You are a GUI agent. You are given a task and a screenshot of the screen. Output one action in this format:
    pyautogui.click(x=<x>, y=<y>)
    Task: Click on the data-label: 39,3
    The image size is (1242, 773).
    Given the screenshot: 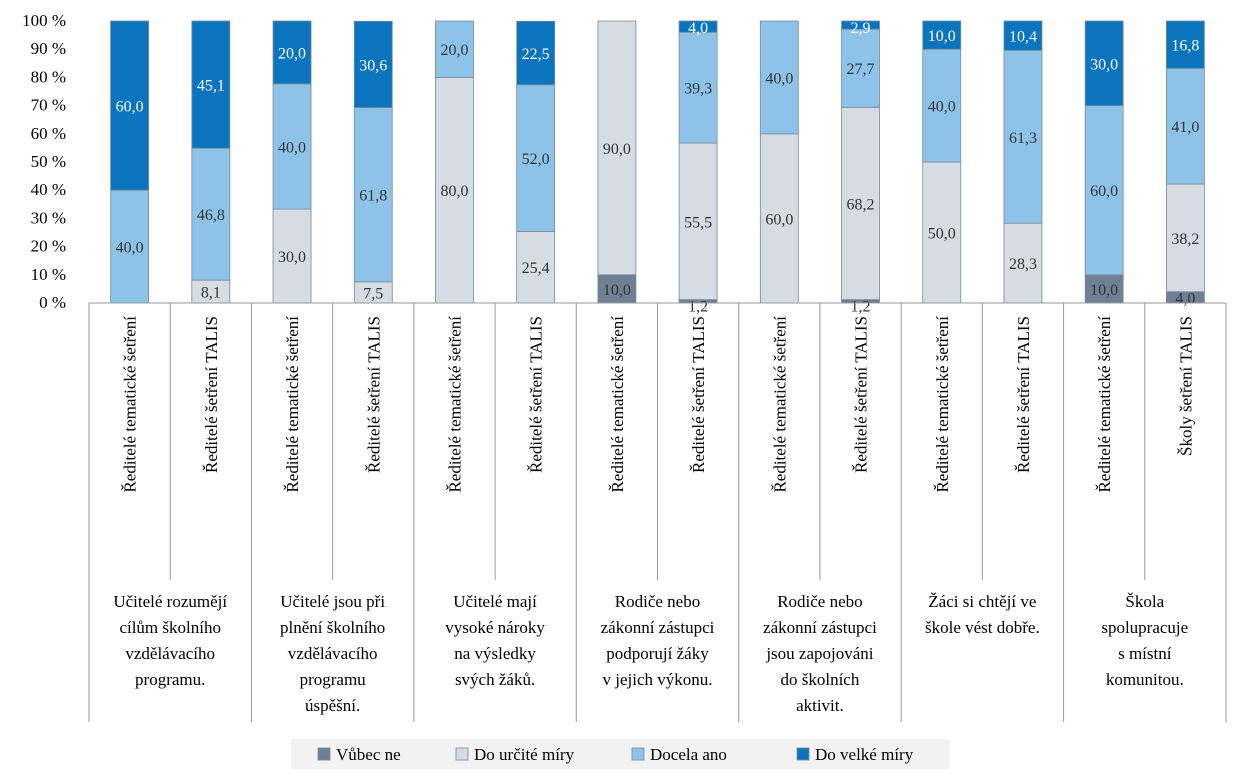 What is the action you would take?
    pyautogui.click(x=698, y=89)
    